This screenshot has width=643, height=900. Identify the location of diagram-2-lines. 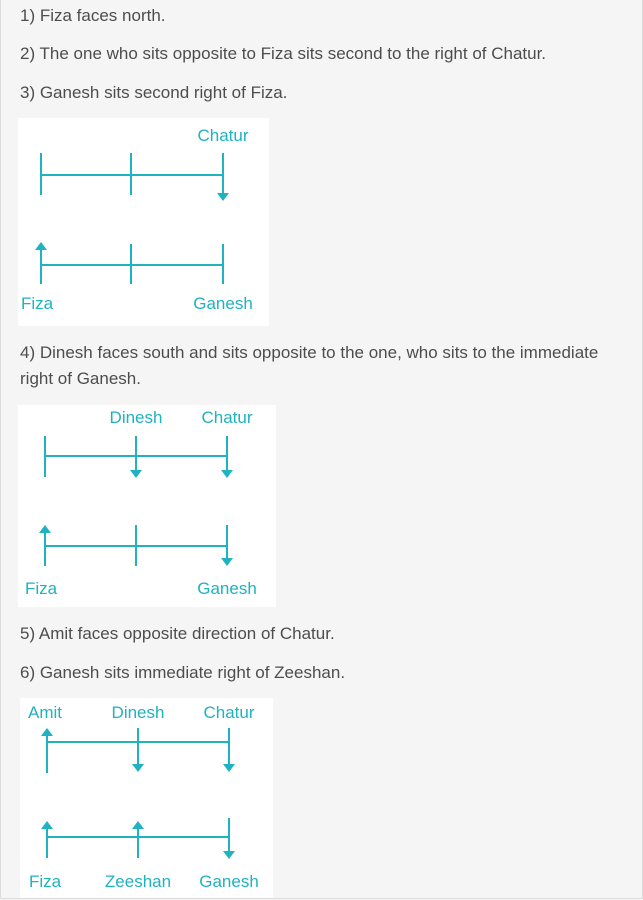
(136, 501).